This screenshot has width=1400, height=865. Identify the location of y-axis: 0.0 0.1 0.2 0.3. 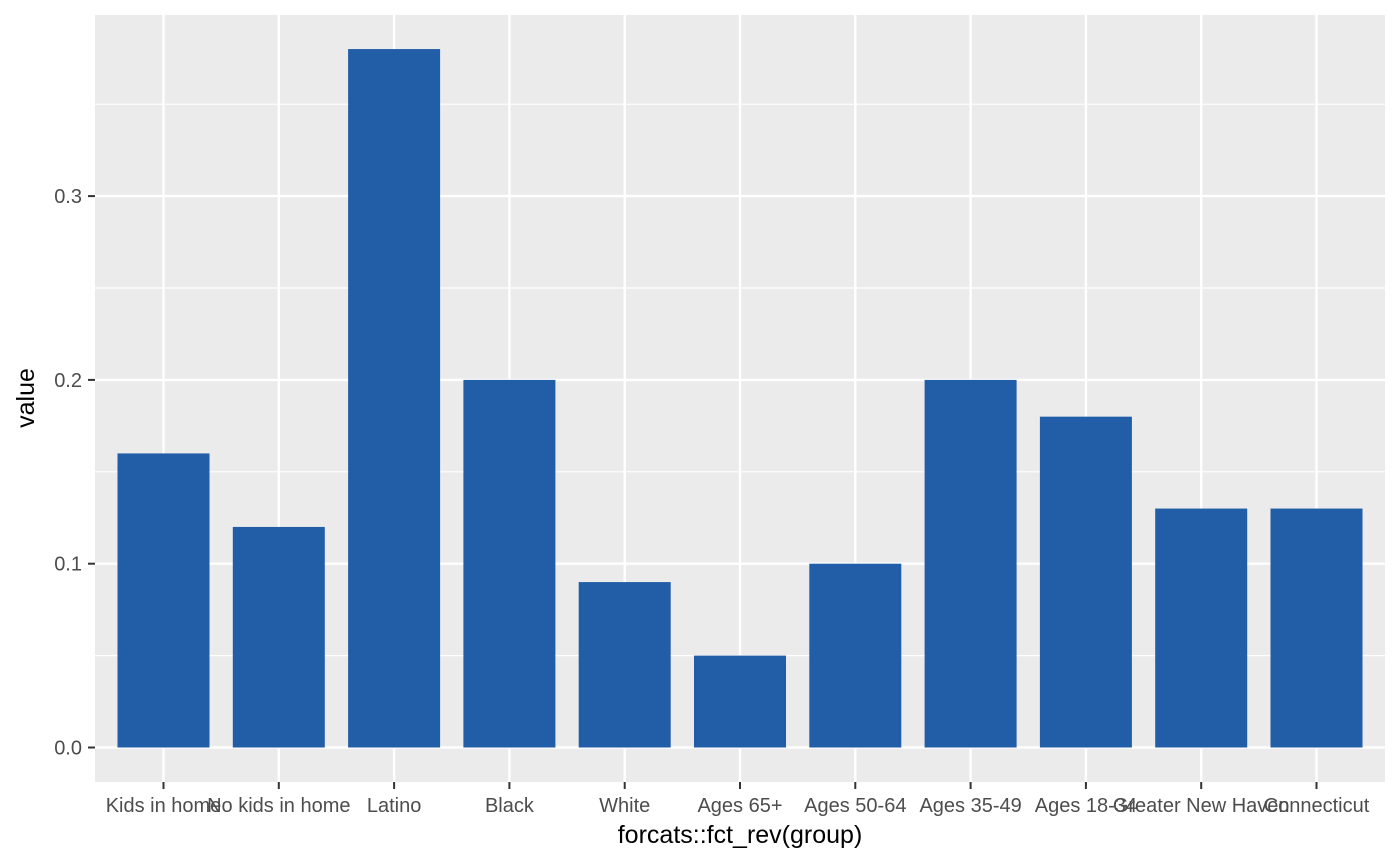
(74, 473).